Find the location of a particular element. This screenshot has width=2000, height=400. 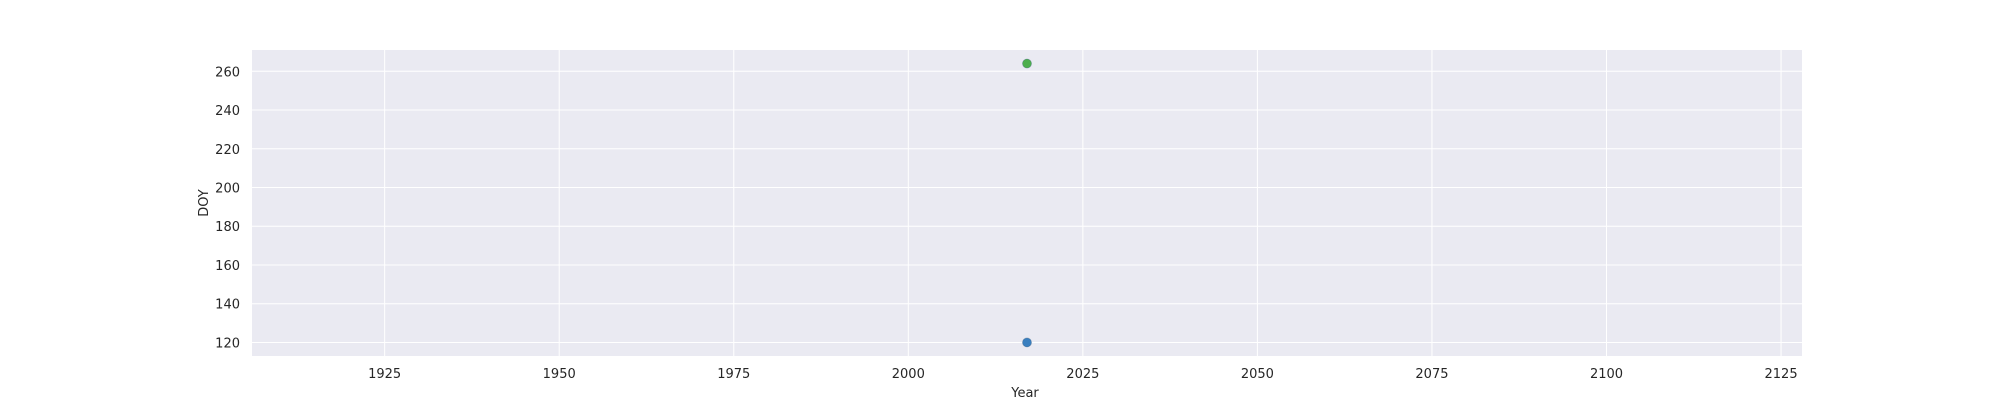

y-tick-label: 140 is located at coordinates (227, 305).